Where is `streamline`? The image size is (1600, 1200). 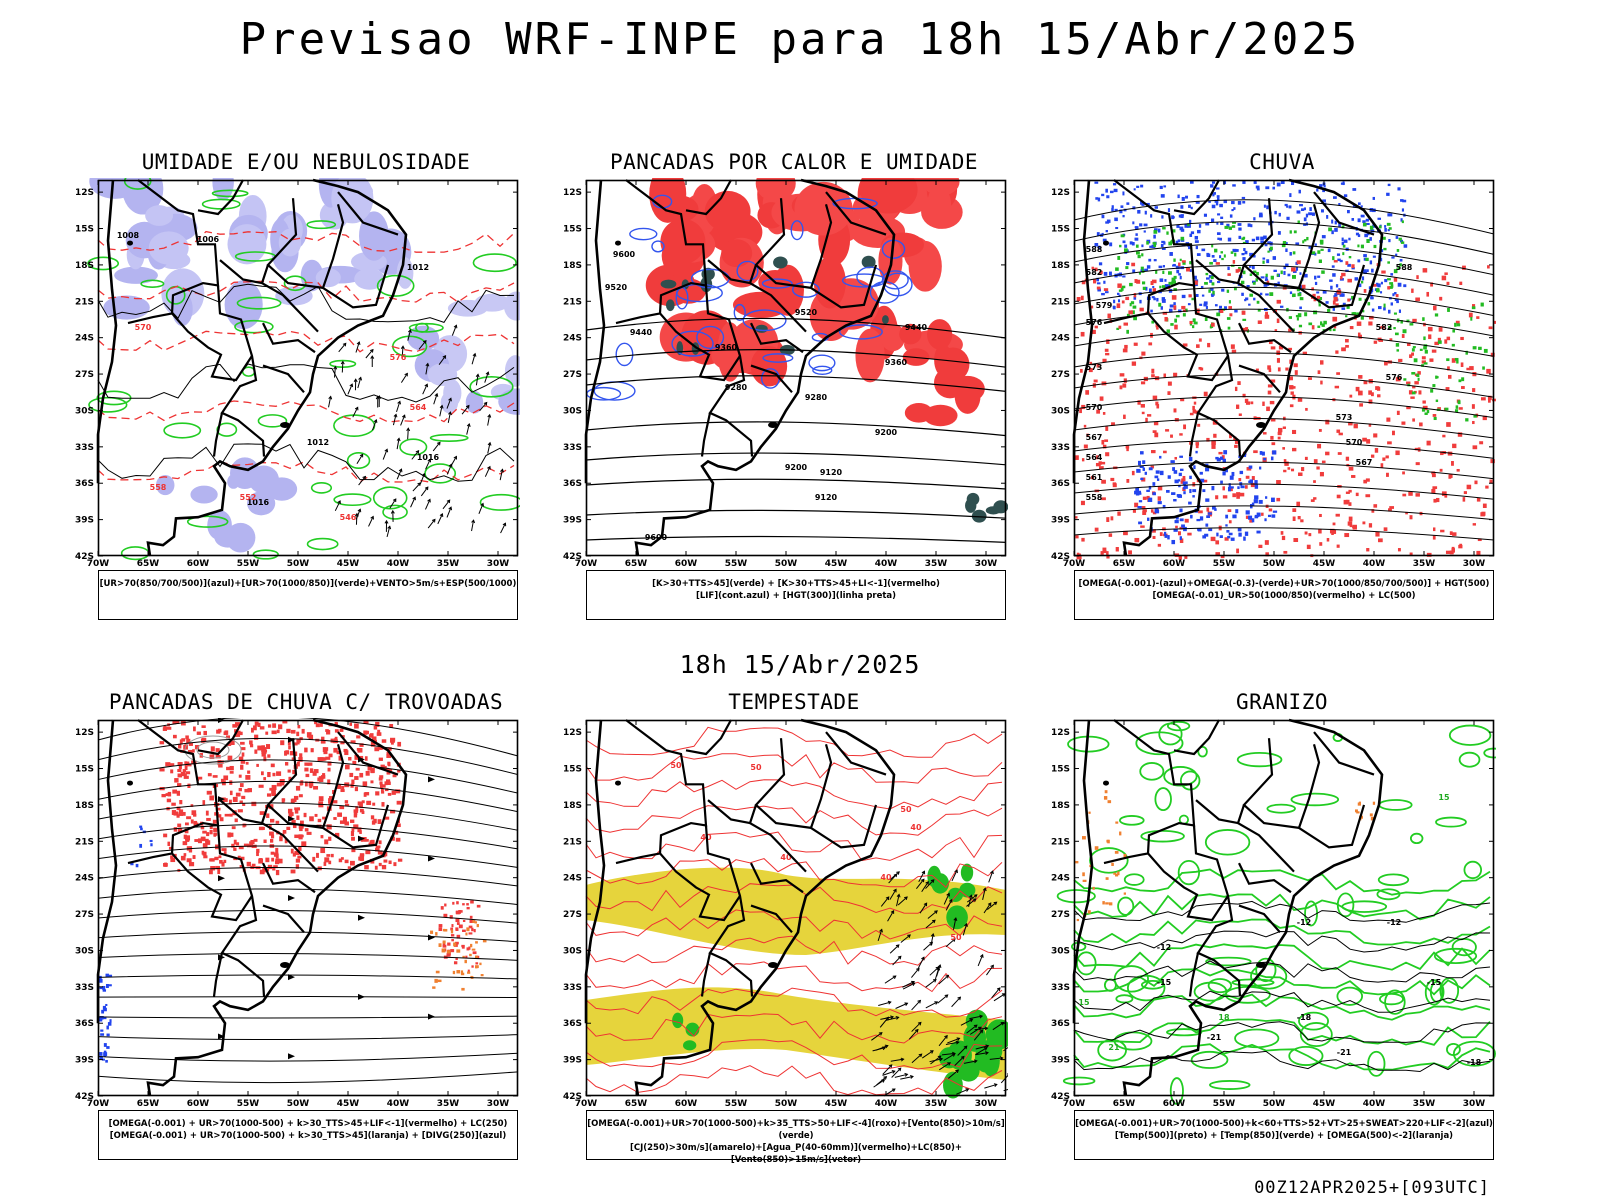
streamline is located at coordinates (308, 1077).